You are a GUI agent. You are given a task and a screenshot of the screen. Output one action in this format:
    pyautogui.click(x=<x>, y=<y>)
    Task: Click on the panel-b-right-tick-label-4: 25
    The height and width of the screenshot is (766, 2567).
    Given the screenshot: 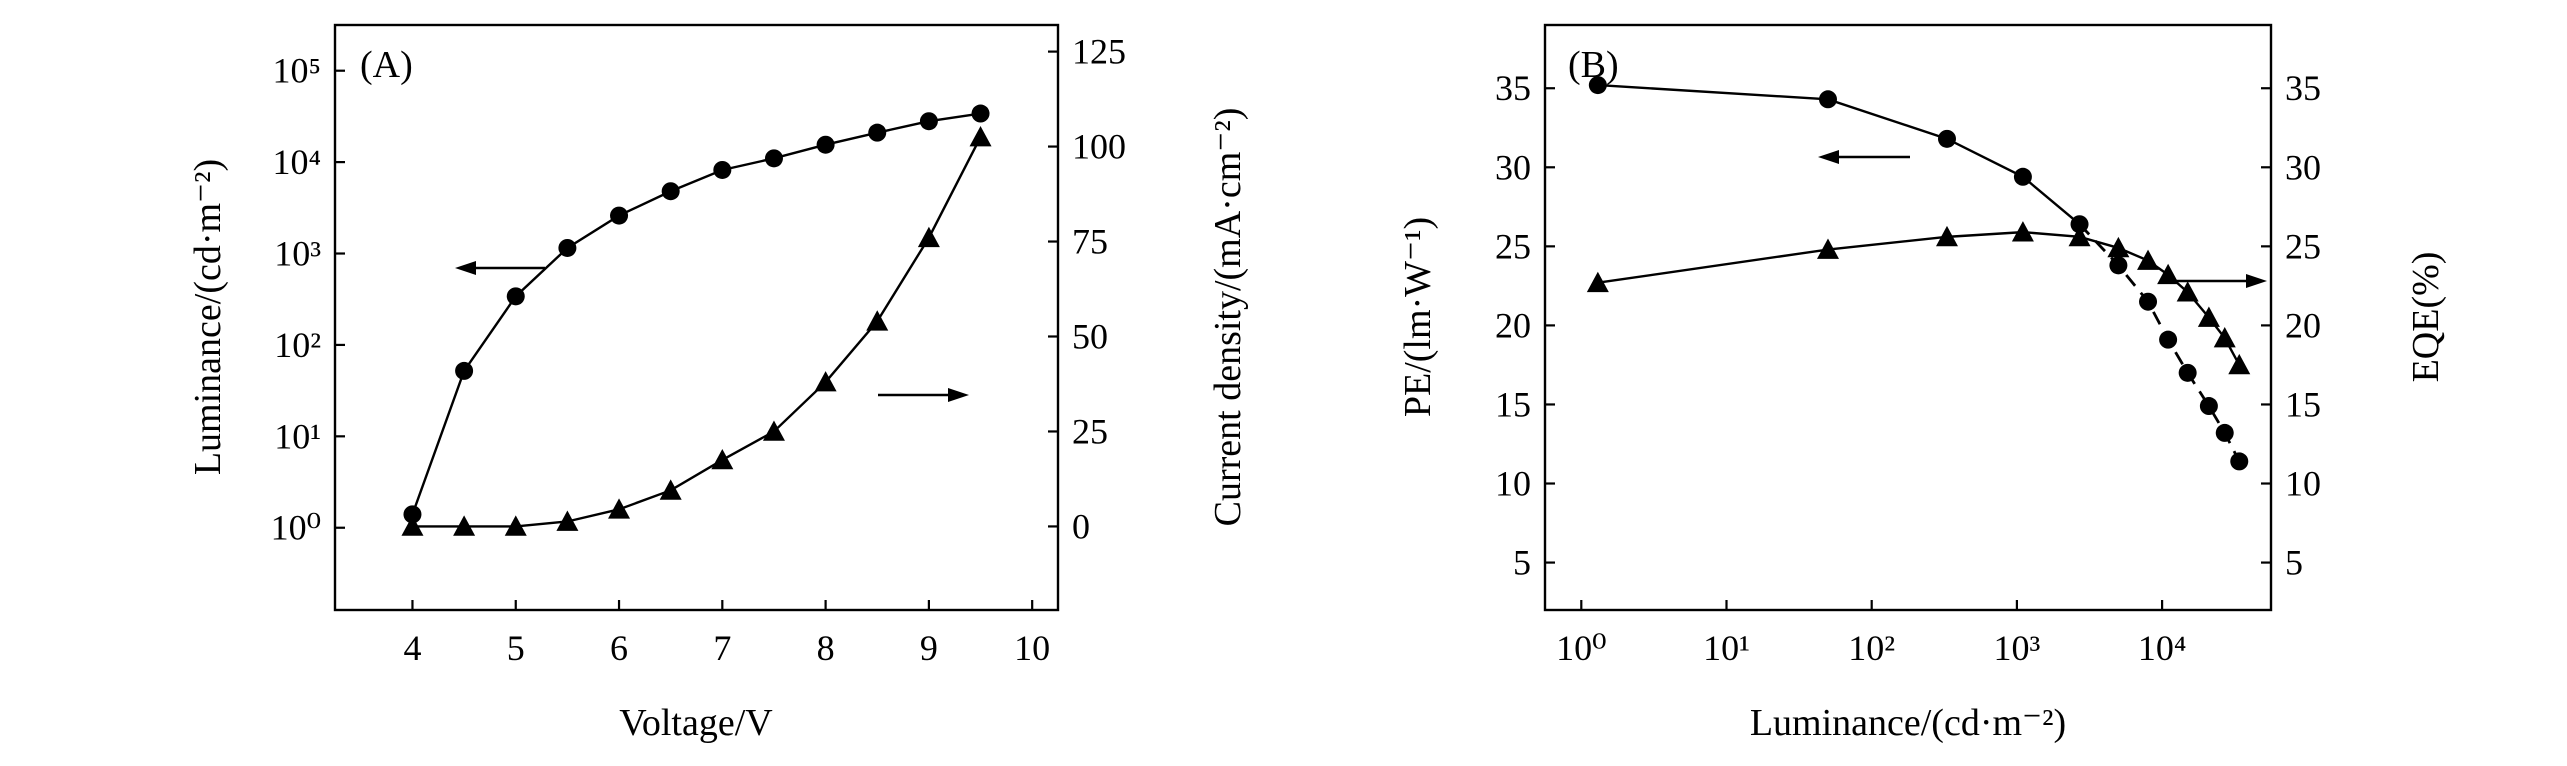 What is the action you would take?
    pyautogui.click(x=2303, y=246)
    